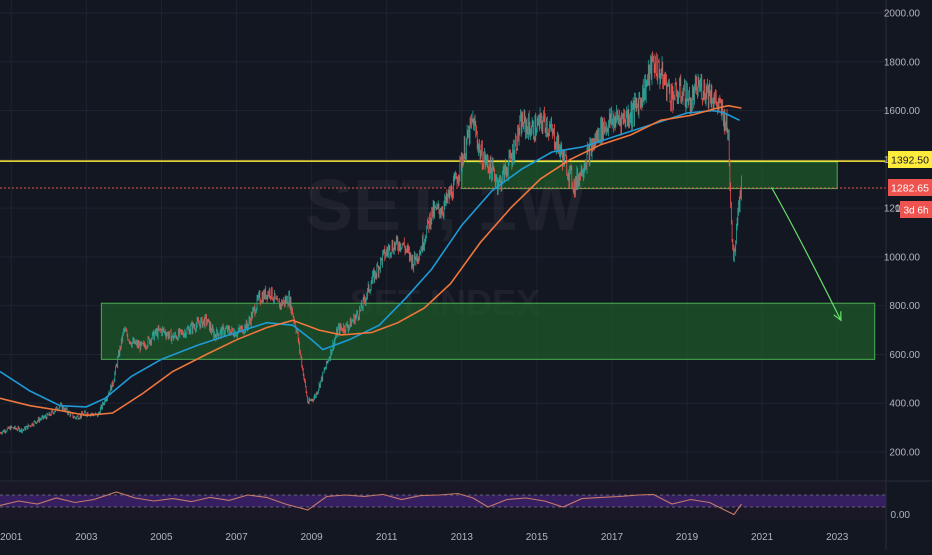 Image resolution: width=932 pixels, height=555 pixels. I want to click on x-tick-label: 2015, so click(537, 537).